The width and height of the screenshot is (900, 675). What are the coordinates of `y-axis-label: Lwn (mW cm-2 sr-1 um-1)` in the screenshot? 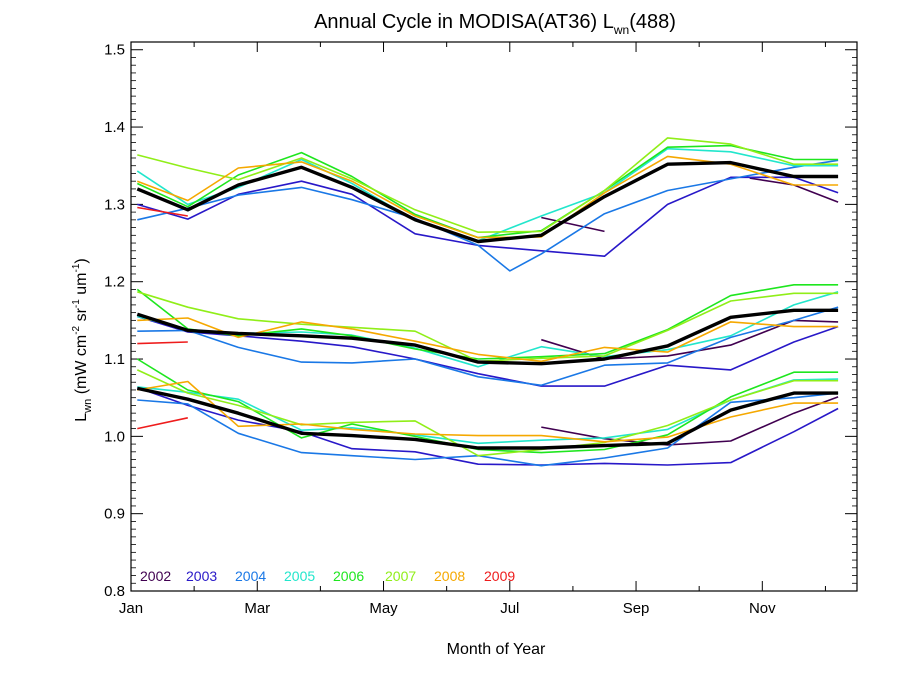 It's located at (82, 339).